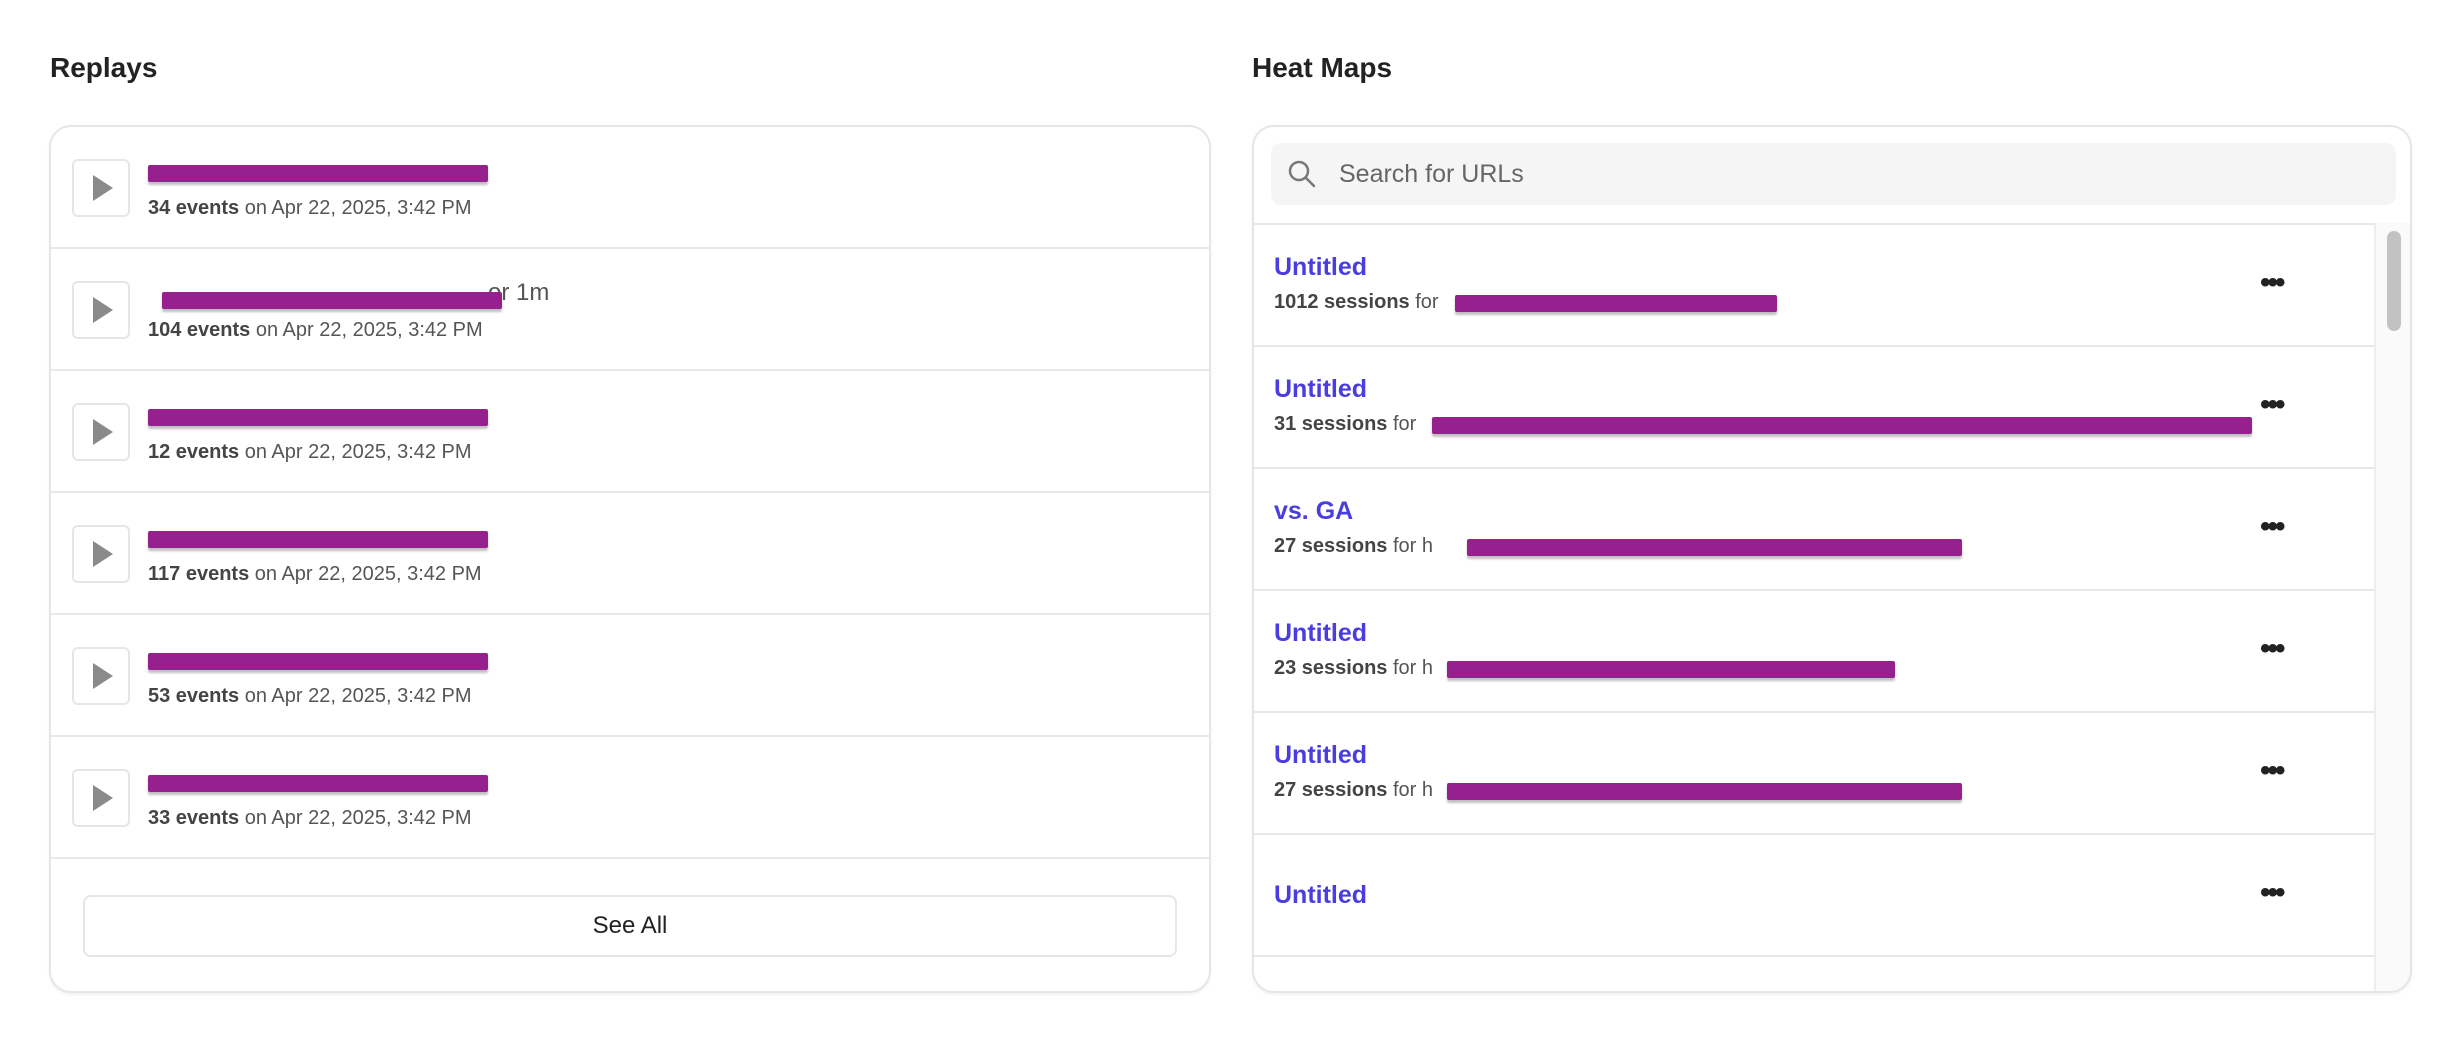  What do you see at coordinates (2392, 607) in the screenshot?
I see `scrollbar` at bounding box center [2392, 607].